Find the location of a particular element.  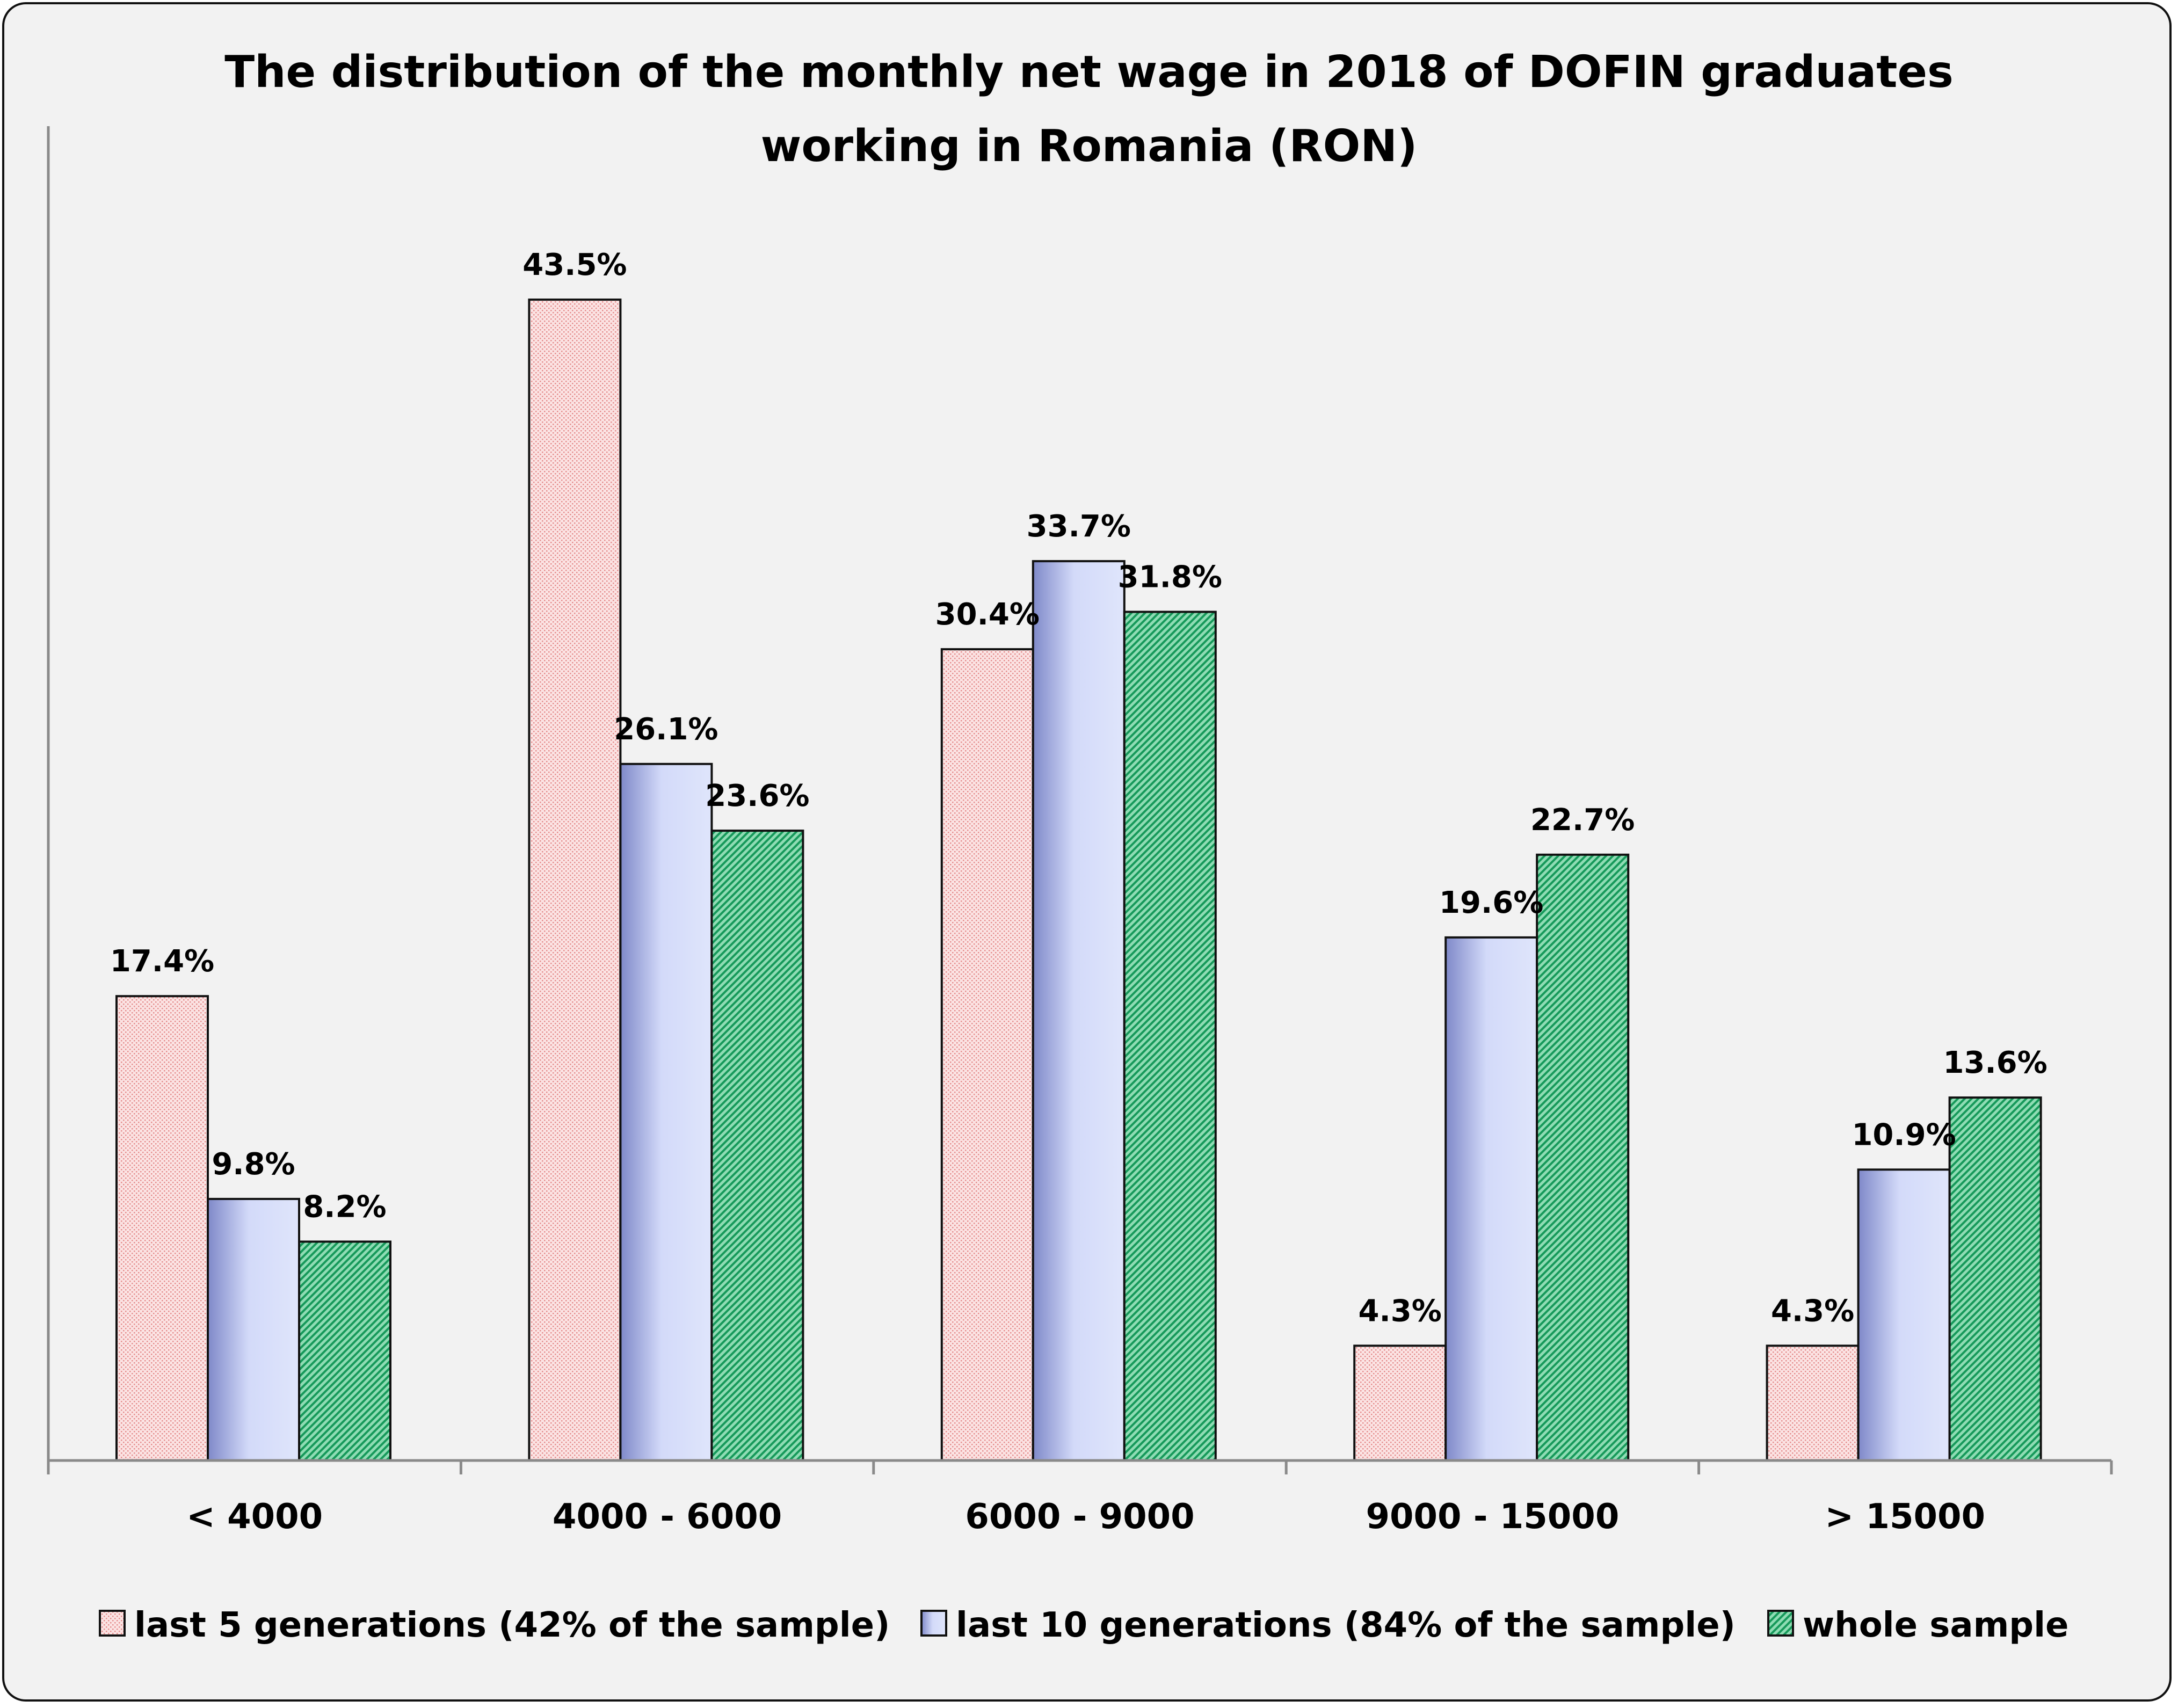

x-axis-ticks is located at coordinates (1080, 1467).